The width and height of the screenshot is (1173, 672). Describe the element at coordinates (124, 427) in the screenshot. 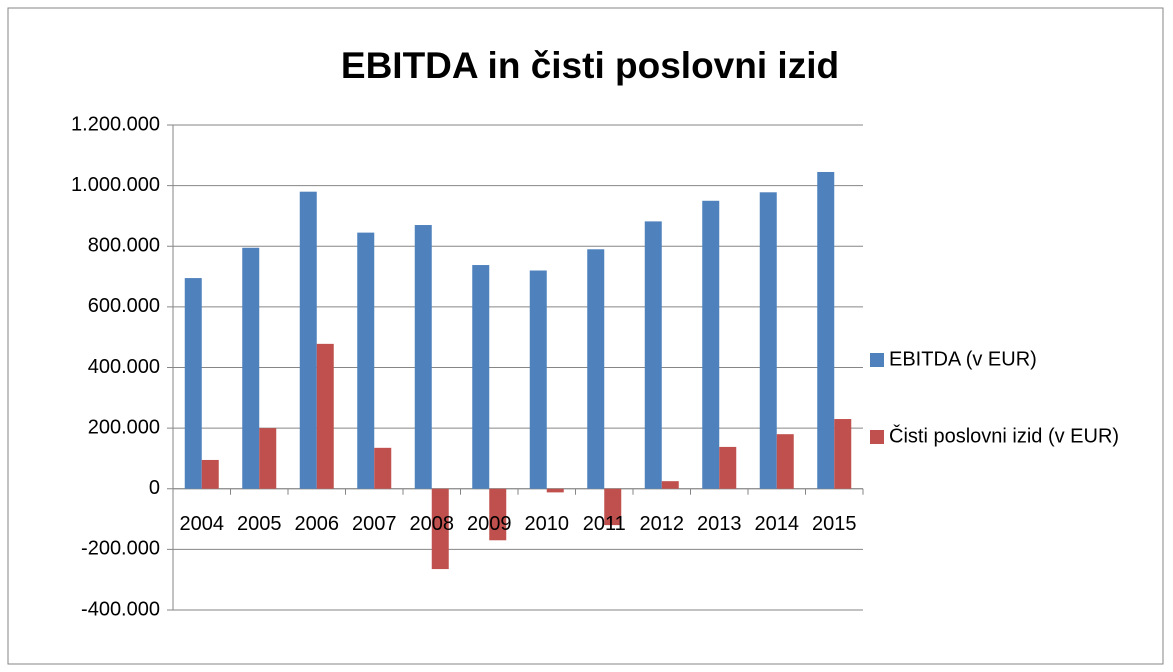

I see `y-tick-label: 200.000` at that location.